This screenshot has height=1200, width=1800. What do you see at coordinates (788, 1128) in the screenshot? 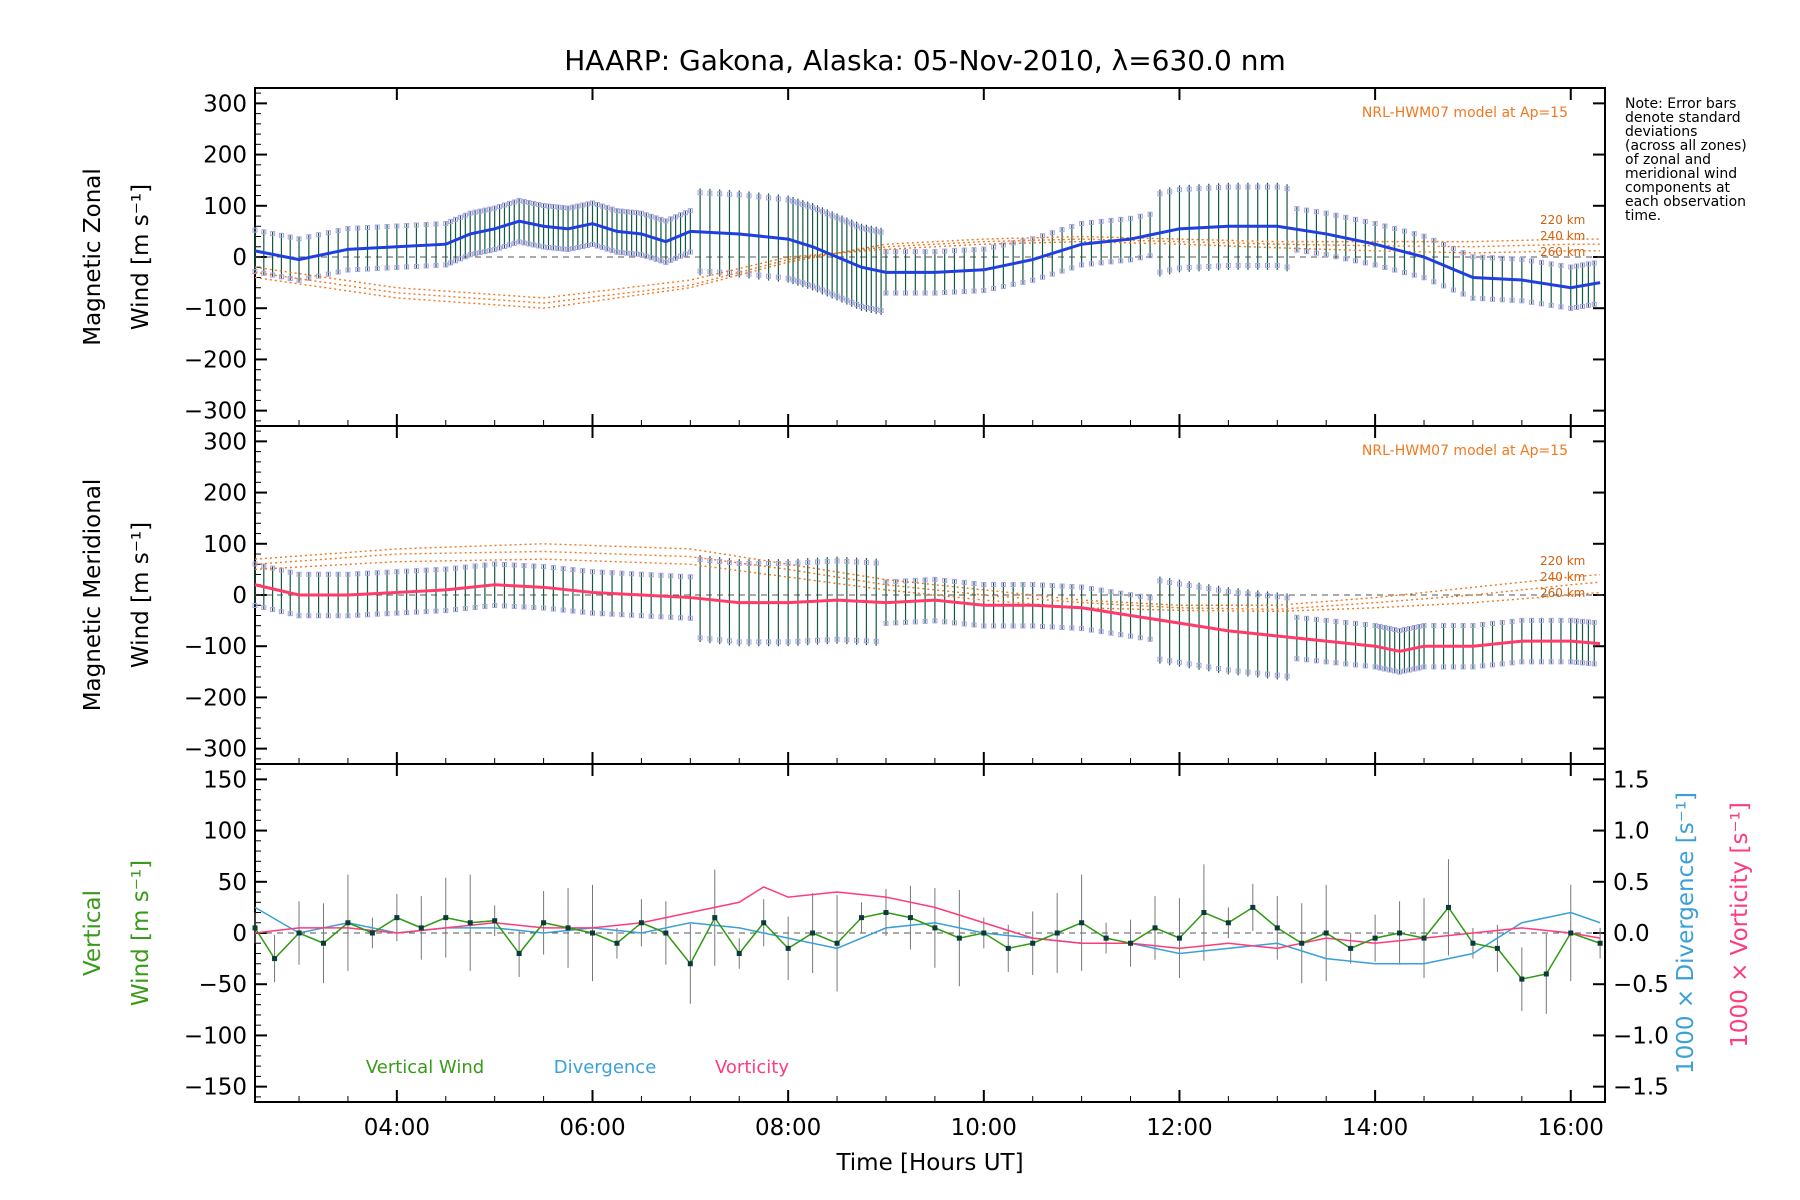
I see `x-tick-label: 08:00` at bounding box center [788, 1128].